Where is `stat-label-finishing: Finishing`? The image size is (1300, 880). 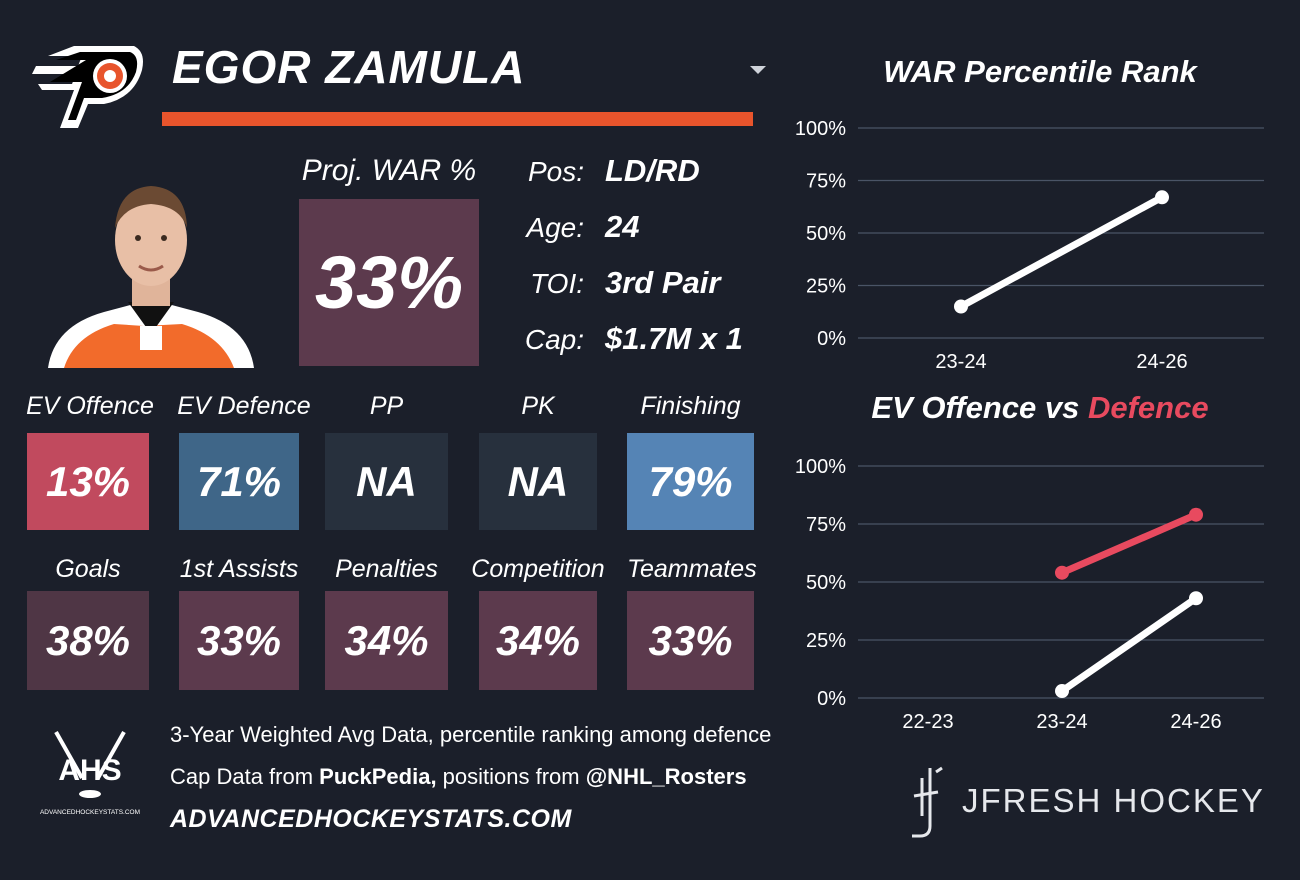 stat-label-finishing: Finishing is located at coordinates (690, 406).